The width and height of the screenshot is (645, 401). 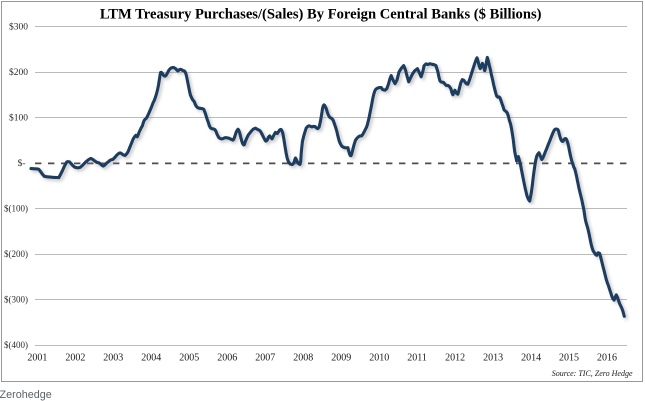 What do you see at coordinates (227, 358) in the screenshot?
I see `svg-text: 2006` at bounding box center [227, 358].